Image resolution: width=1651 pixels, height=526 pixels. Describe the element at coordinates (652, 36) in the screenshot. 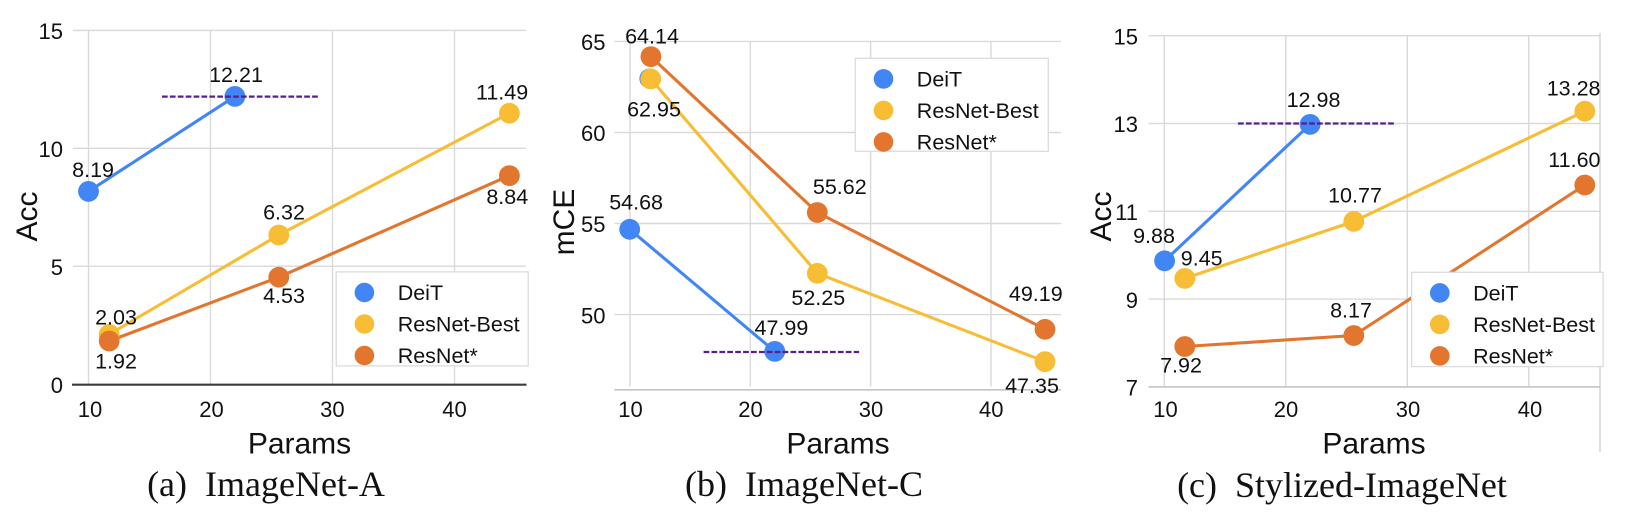

I see `svg-text: 64.14` at that location.